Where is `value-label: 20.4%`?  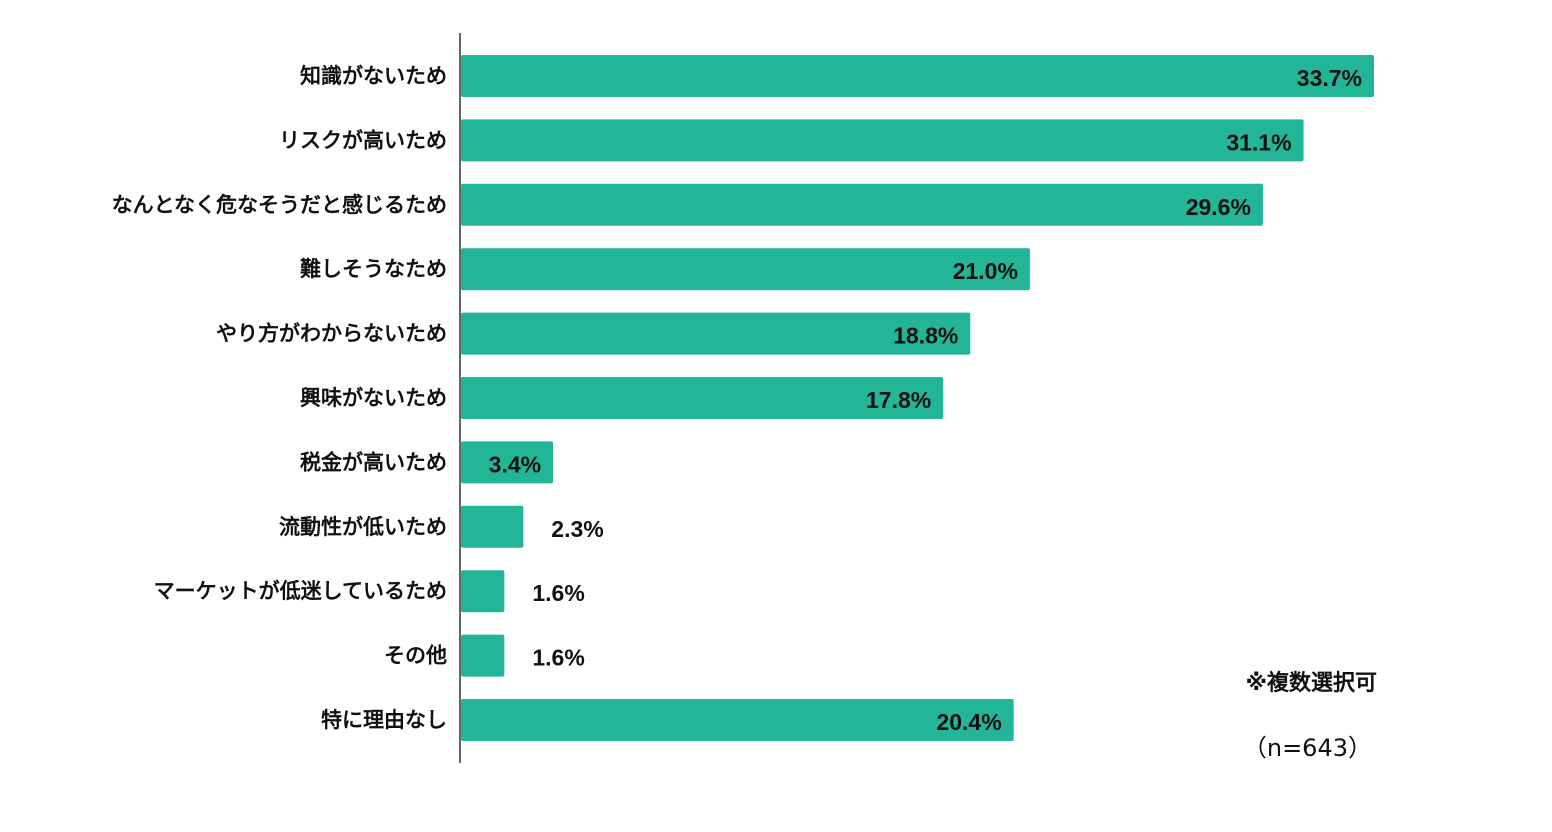
value-label: 20.4% is located at coordinates (968, 722).